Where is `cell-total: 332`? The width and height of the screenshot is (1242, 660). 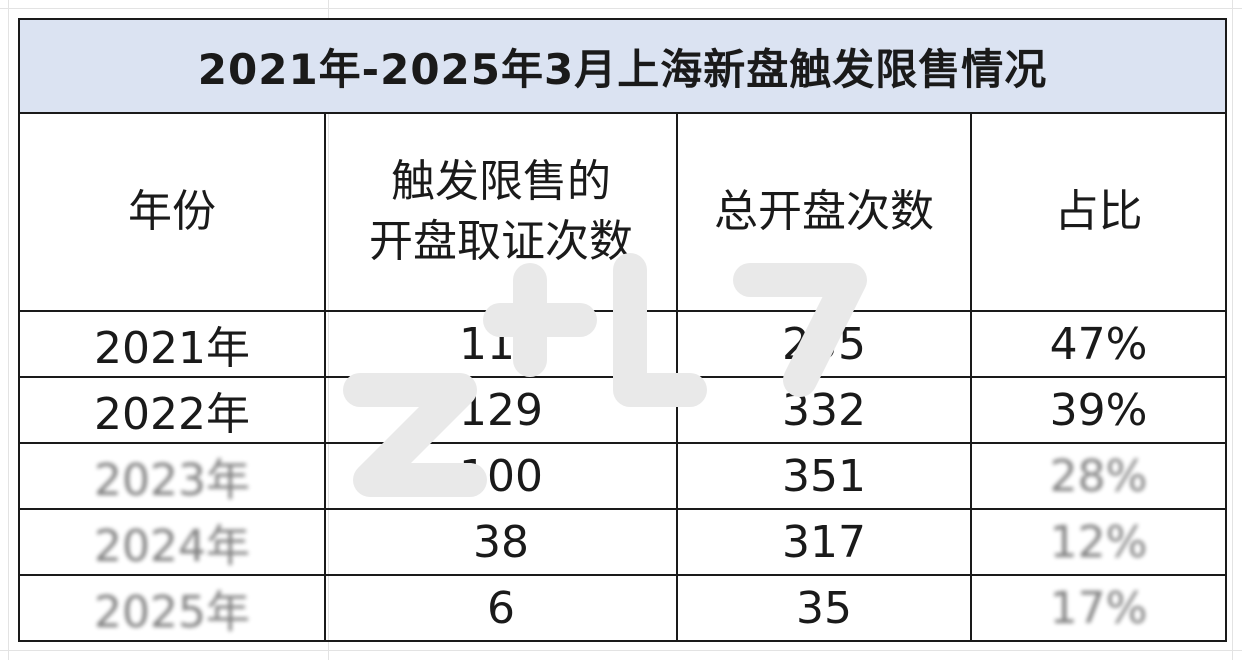
cell-total: 332 is located at coordinates (824, 410).